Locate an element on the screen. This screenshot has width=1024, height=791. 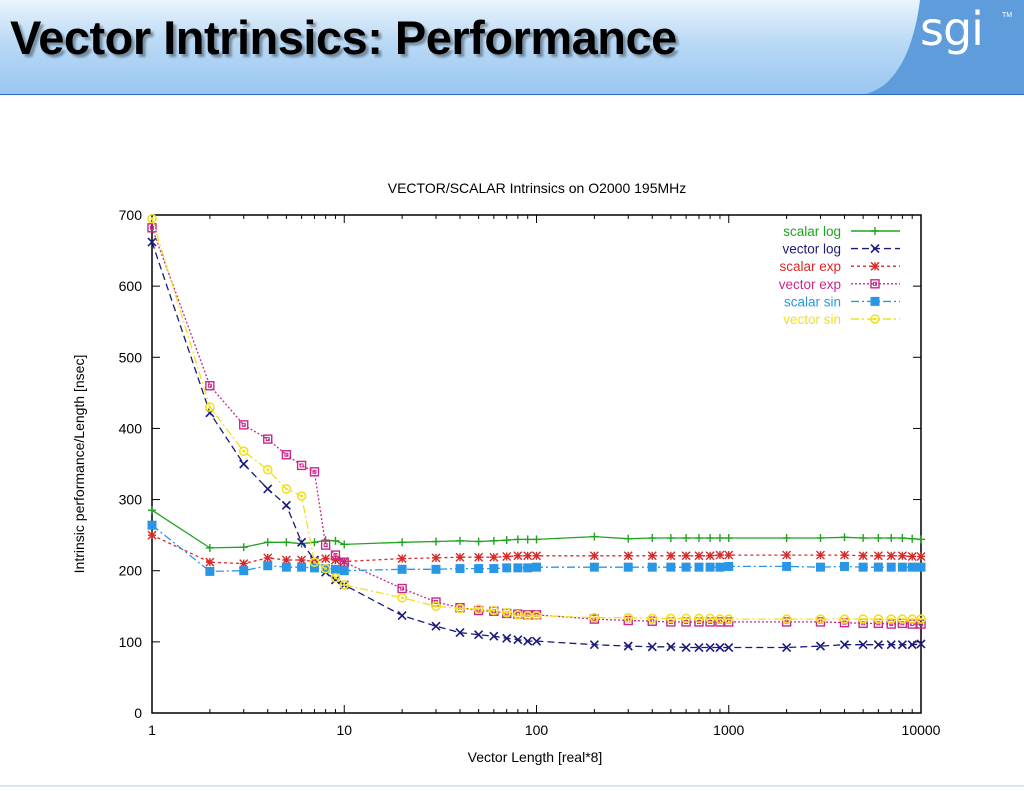
y-tick-label: 700 is located at coordinates (131, 215).